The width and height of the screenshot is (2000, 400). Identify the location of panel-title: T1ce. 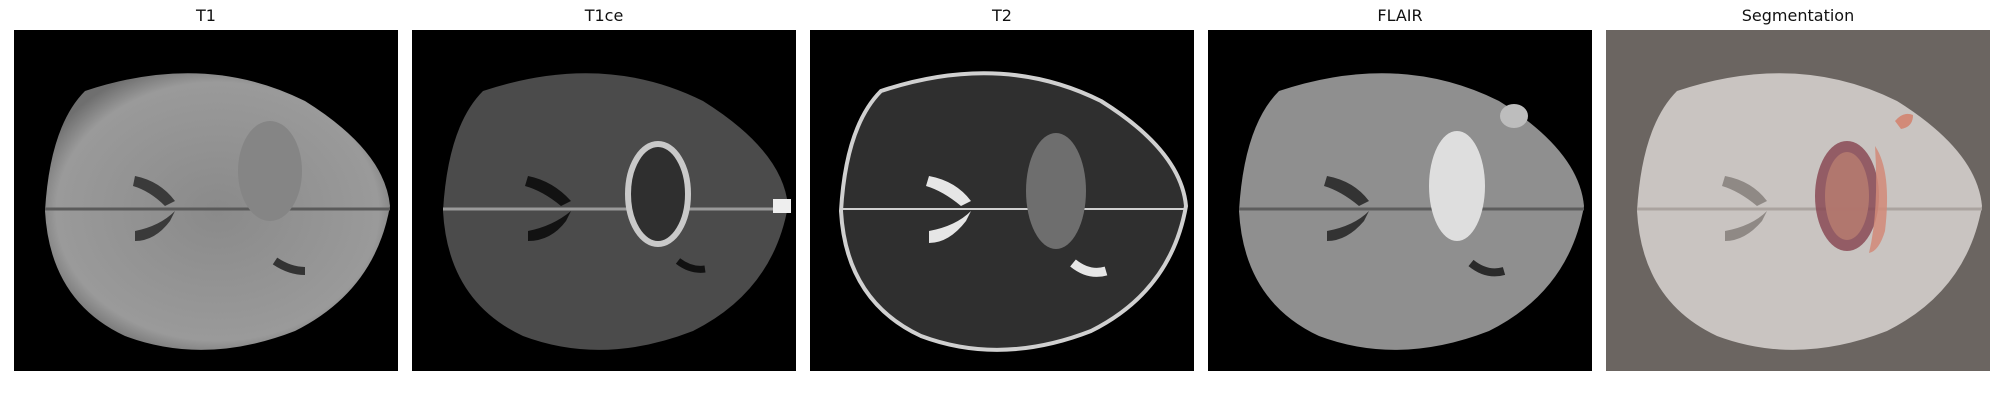
(604, 15).